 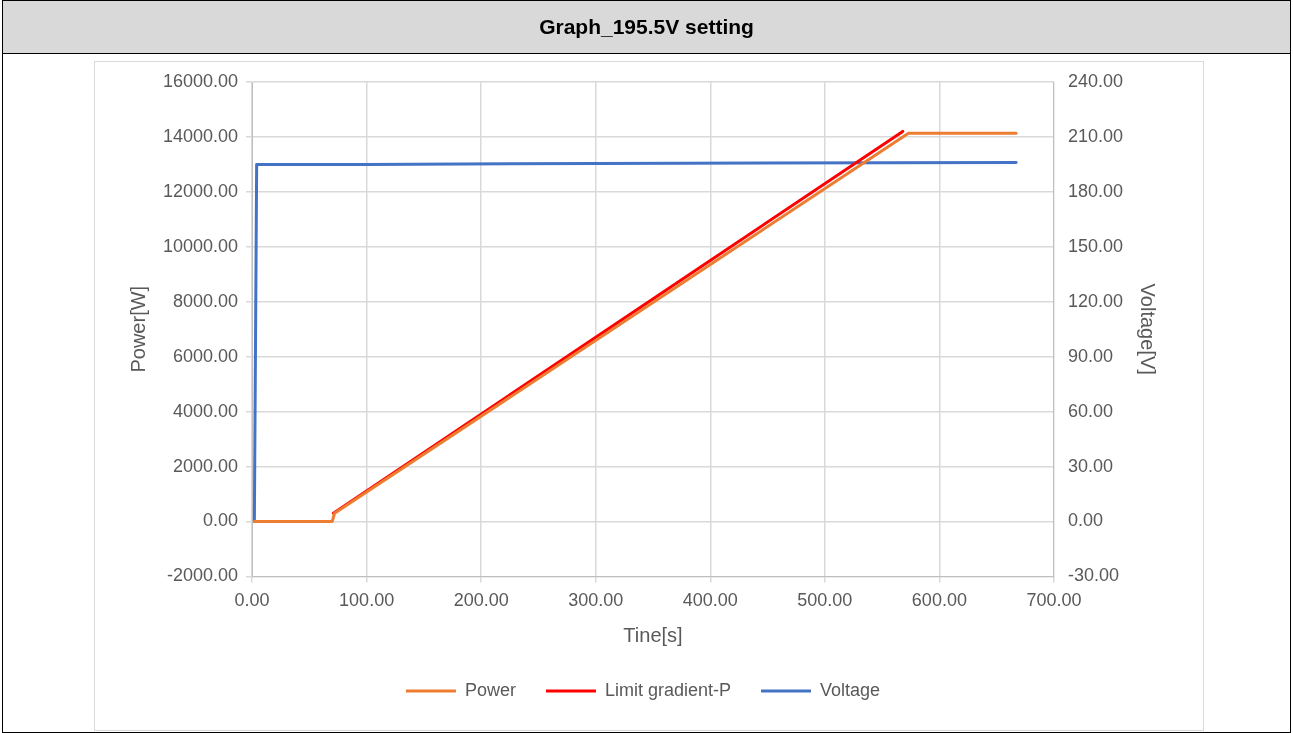 I want to click on y-tick-label: 6000.00, so click(x=206, y=355).